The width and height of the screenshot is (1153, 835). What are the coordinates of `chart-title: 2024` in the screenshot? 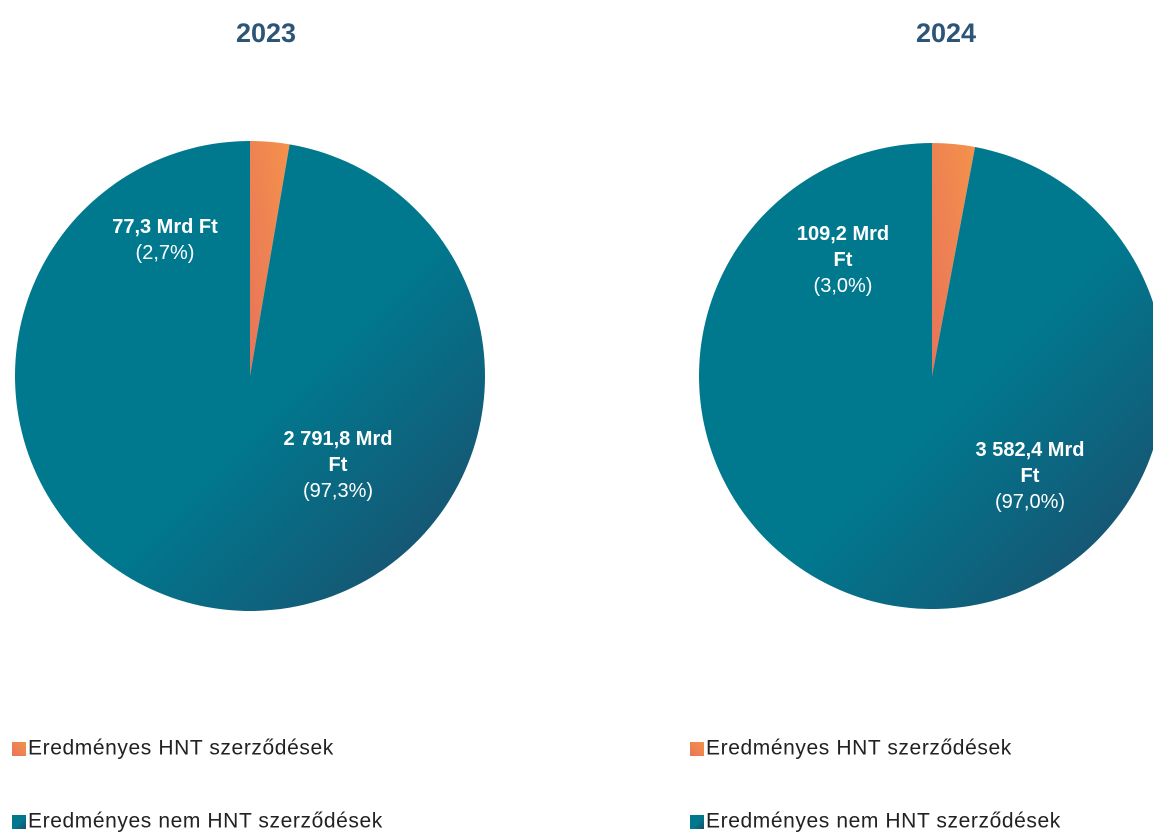 It's located at (946, 33).